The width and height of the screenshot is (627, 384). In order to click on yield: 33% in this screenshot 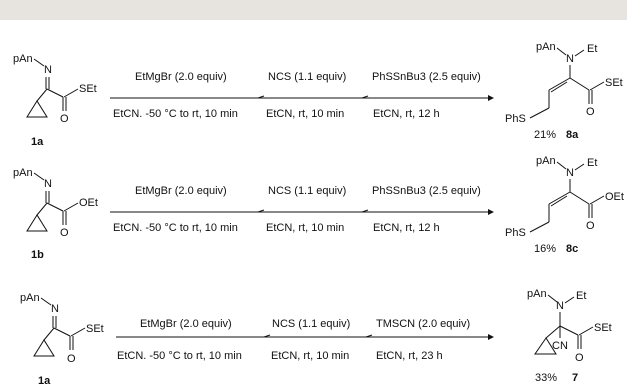, I will do `click(546, 378)`.